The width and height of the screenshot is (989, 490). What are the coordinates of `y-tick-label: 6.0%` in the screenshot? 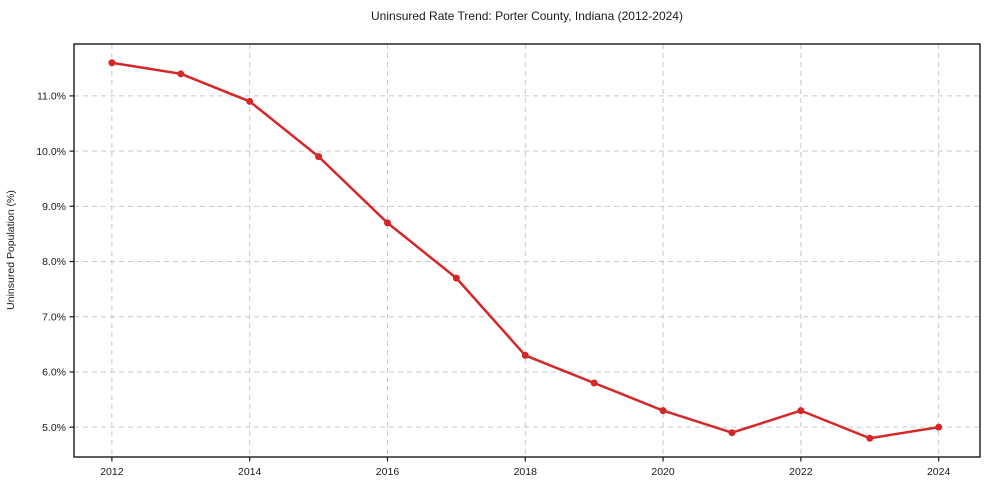 It's located at (54, 373).